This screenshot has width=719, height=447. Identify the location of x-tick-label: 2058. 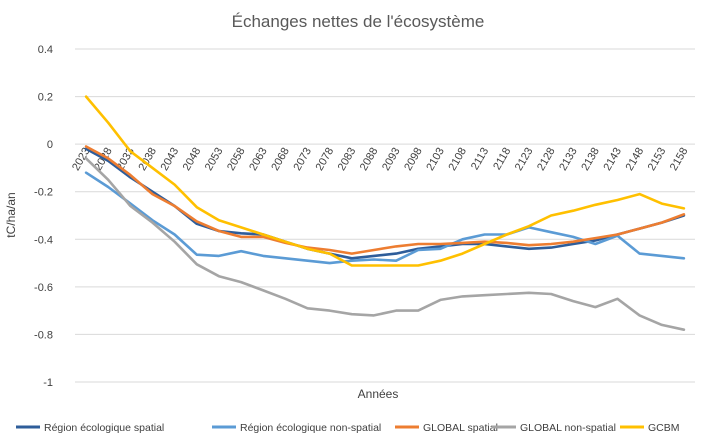
(236, 159).